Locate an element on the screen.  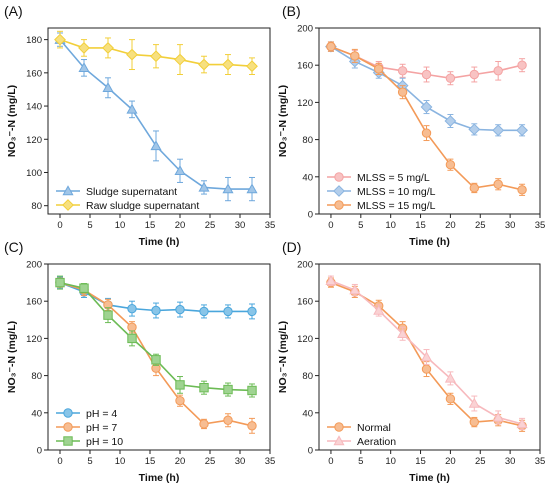
legend-label: MLSS = 5 mg/L is located at coordinates (393, 178).